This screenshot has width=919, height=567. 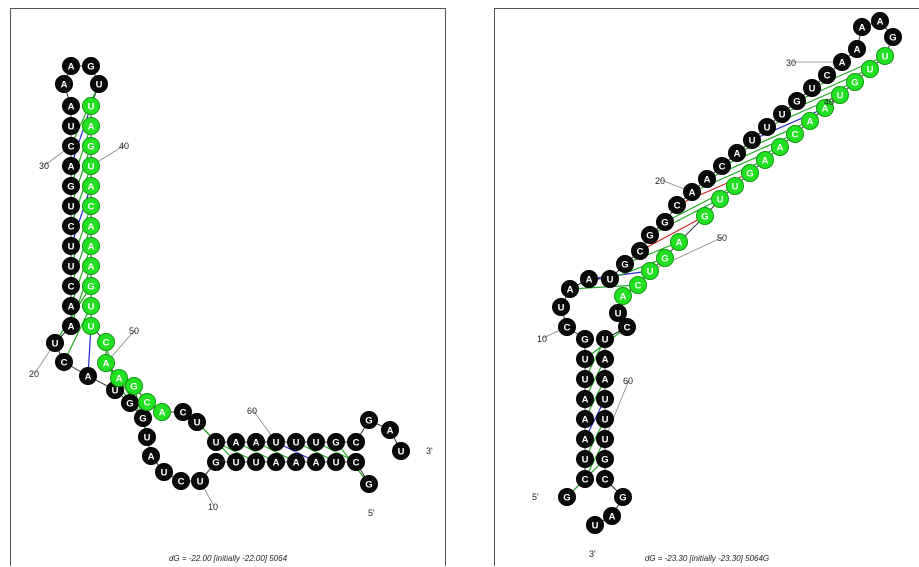 What do you see at coordinates (707, 558) in the screenshot?
I see `energy-caption-right: dG = -23.30 [initially -23.30] 5064G` at bounding box center [707, 558].